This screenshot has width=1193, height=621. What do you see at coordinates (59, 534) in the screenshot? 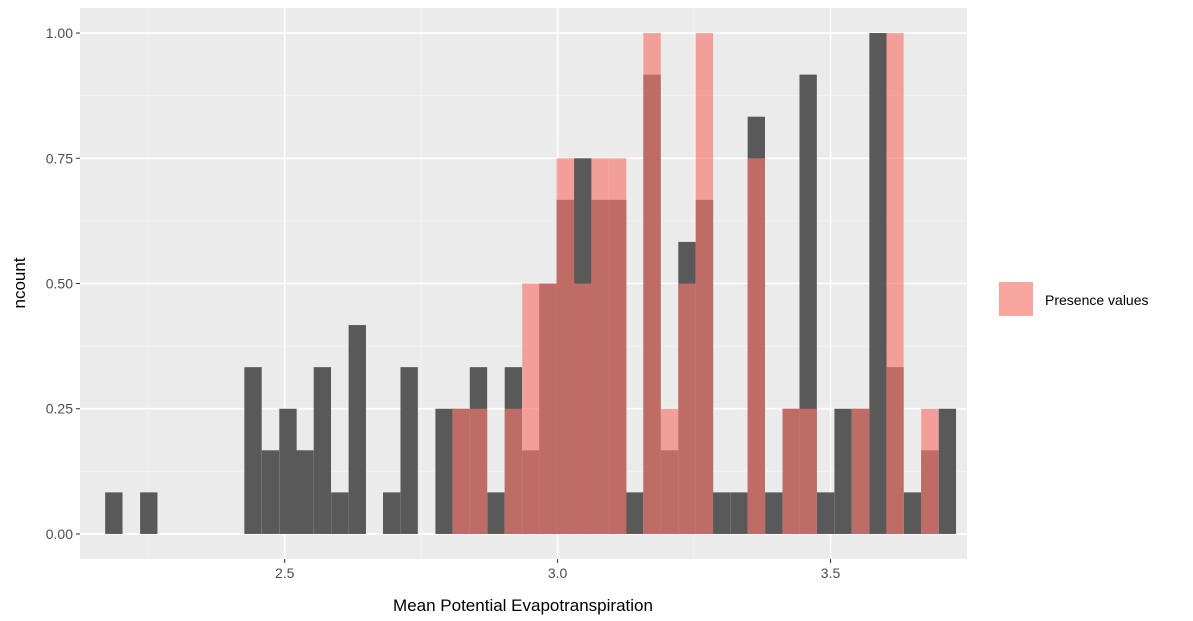
I see `y-tick-label: 0.00` at bounding box center [59, 534].